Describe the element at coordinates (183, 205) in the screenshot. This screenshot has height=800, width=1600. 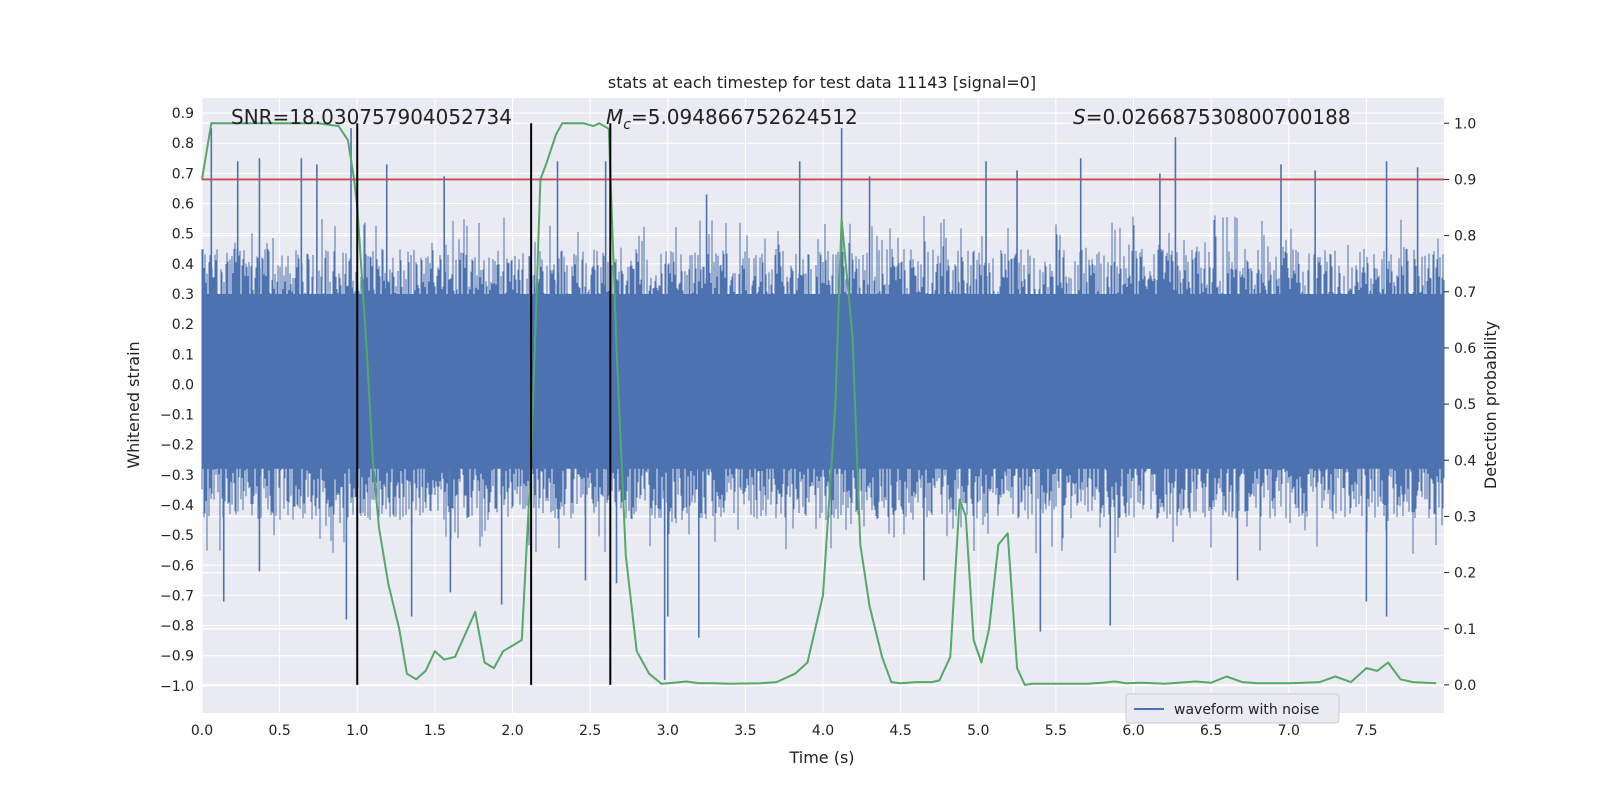
I see `y-left-tick-label: 0.6` at that location.